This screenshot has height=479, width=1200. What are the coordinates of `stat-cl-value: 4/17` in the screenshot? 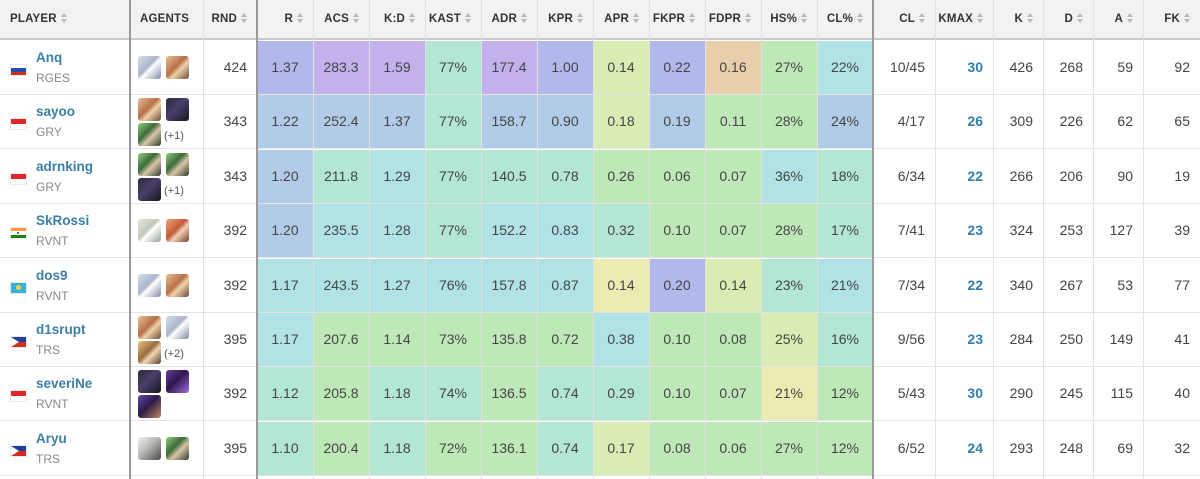 It's located at (911, 121).